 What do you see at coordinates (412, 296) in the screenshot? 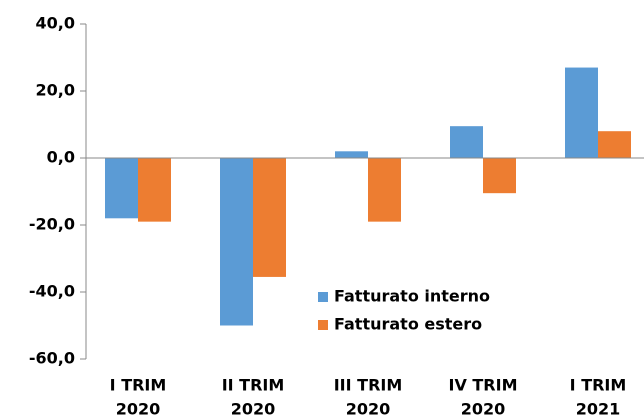
I see `legend-label: Fatturato interno` at bounding box center [412, 296].